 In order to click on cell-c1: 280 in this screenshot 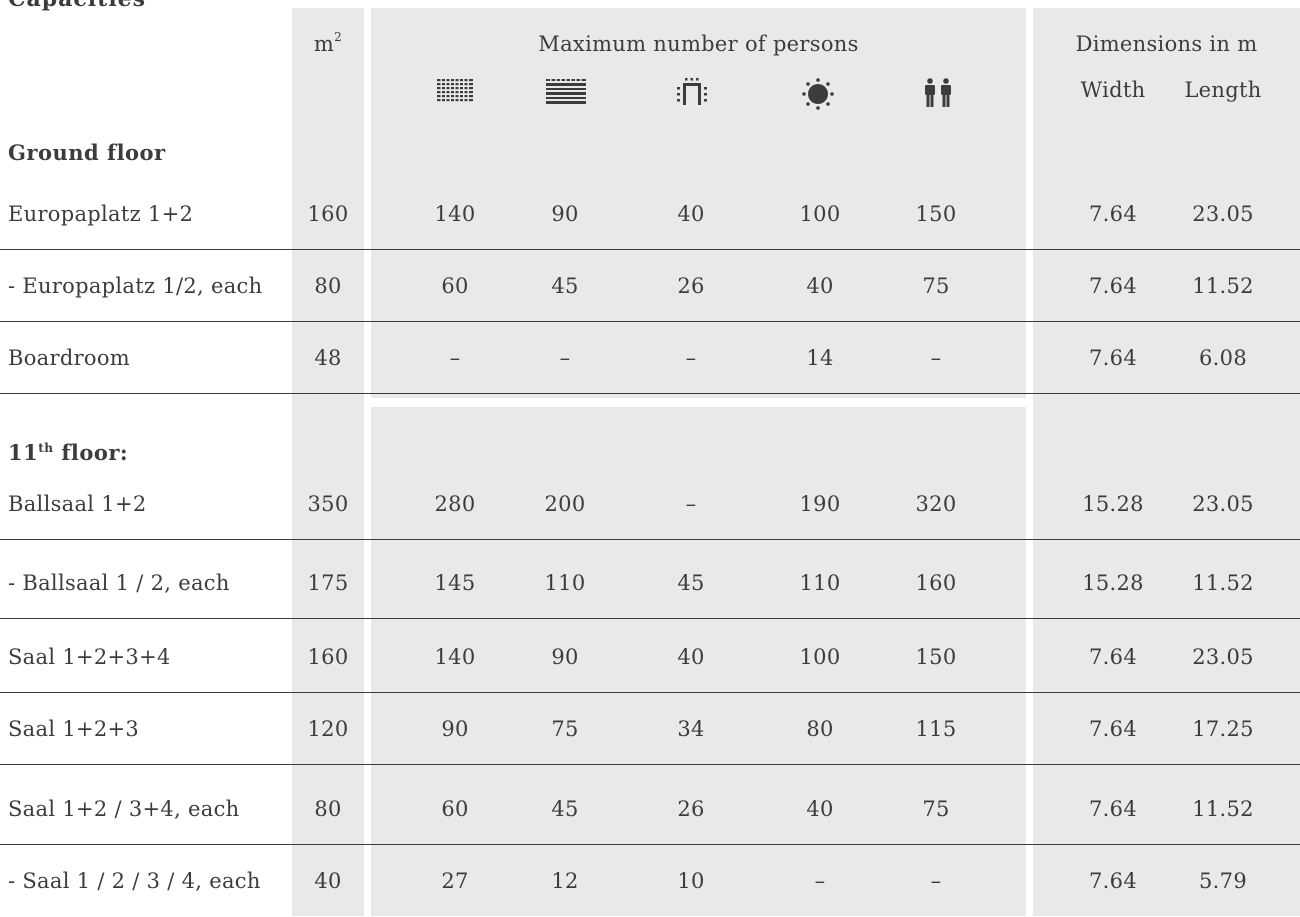, I will do `click(455, 504)`.